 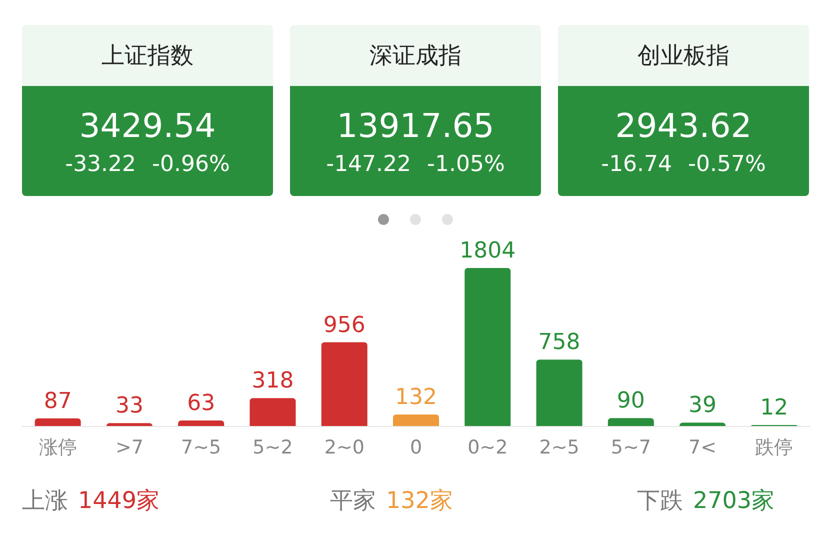 What do you see at coordinates (45, 501) in the screenshot?
I see `category-label: 上涨` at bounding box center [45, 501].